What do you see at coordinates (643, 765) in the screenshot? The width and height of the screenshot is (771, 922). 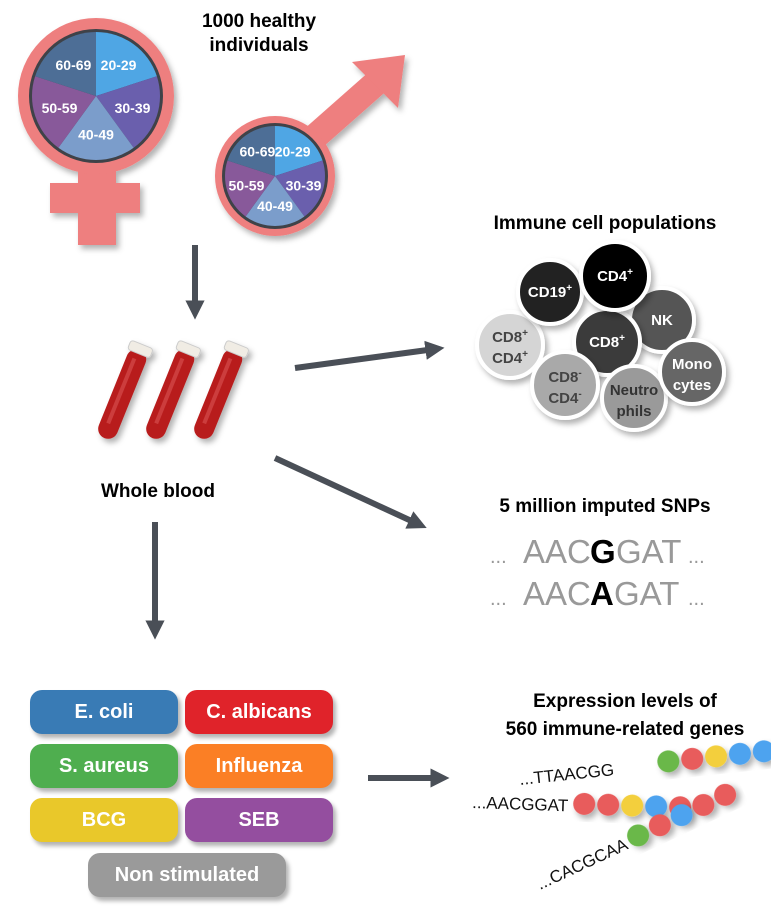 I see `gene-strand: ...TTAACGG` at bounding box center [643, 765].